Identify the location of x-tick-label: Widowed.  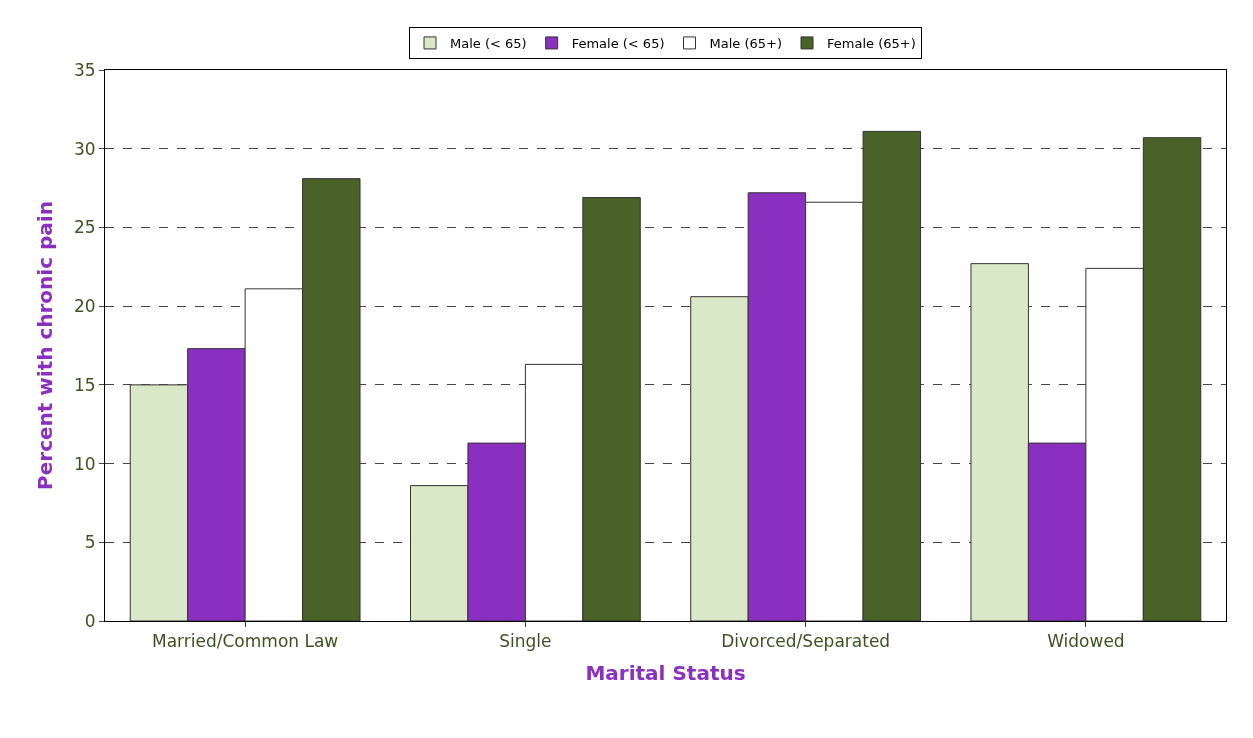
(1086, 641).